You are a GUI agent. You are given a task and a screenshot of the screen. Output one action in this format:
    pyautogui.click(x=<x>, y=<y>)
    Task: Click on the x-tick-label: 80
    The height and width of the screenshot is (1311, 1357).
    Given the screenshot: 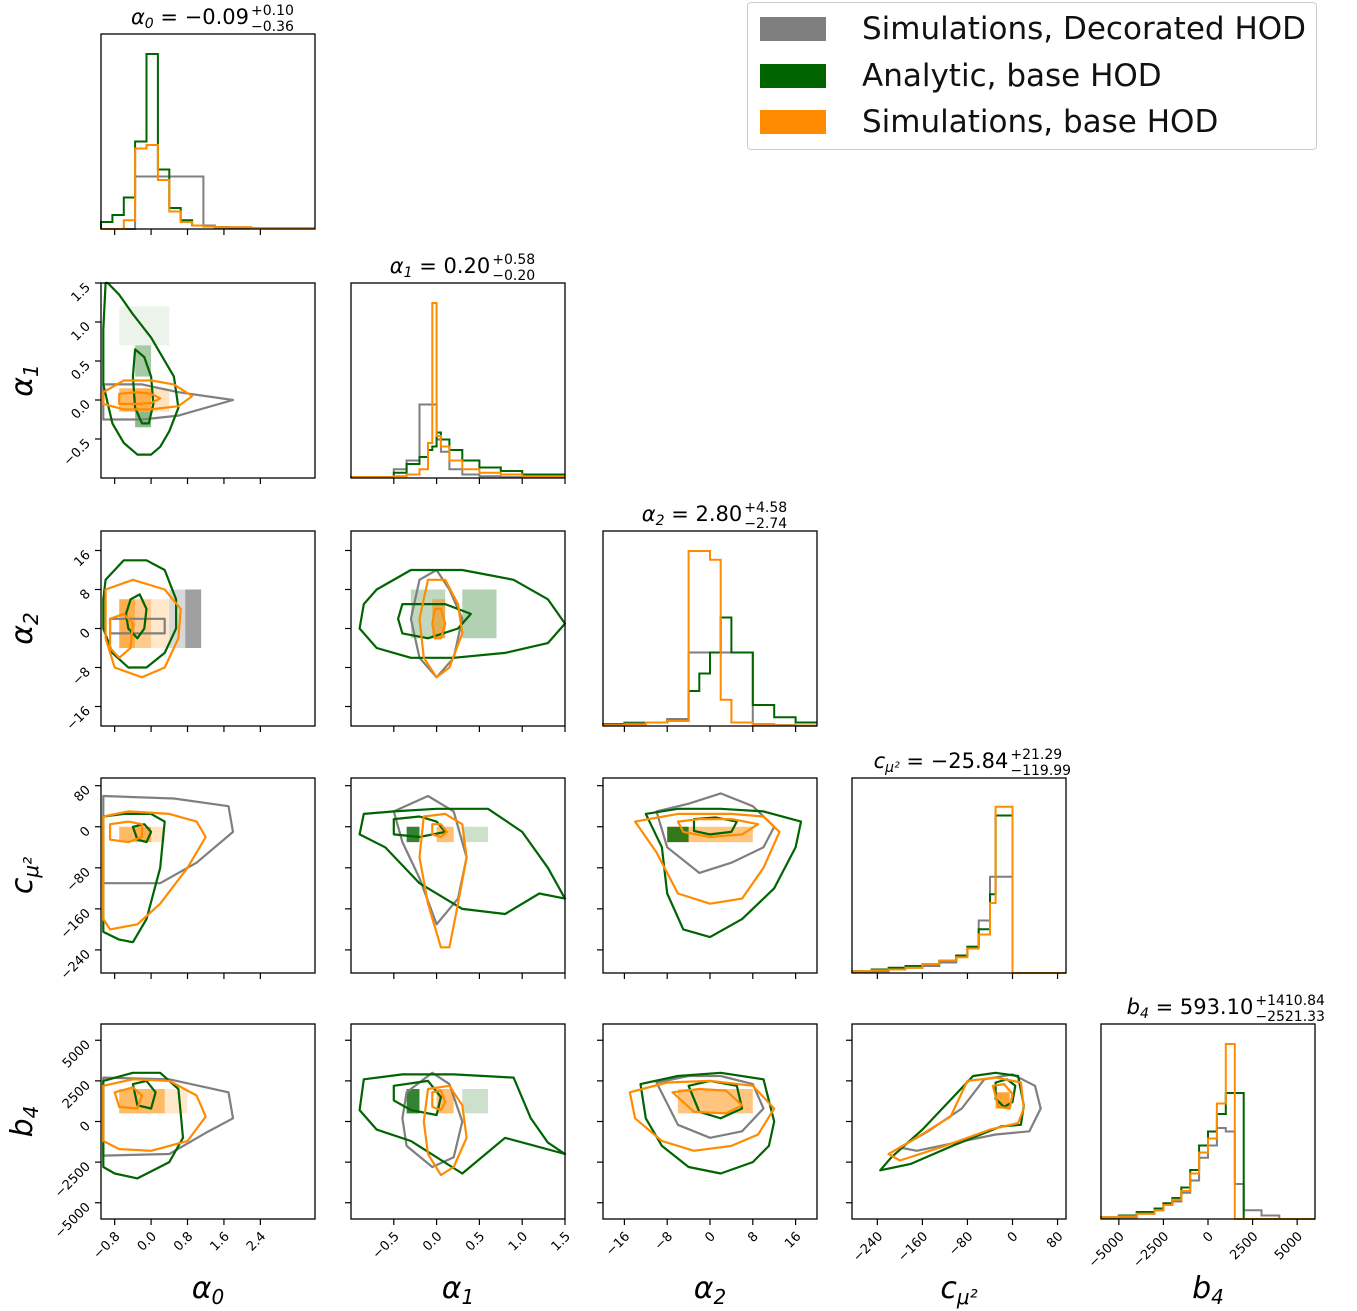 What is the action you would take?
    pyautogui.click(x=1055, y=1240)
    